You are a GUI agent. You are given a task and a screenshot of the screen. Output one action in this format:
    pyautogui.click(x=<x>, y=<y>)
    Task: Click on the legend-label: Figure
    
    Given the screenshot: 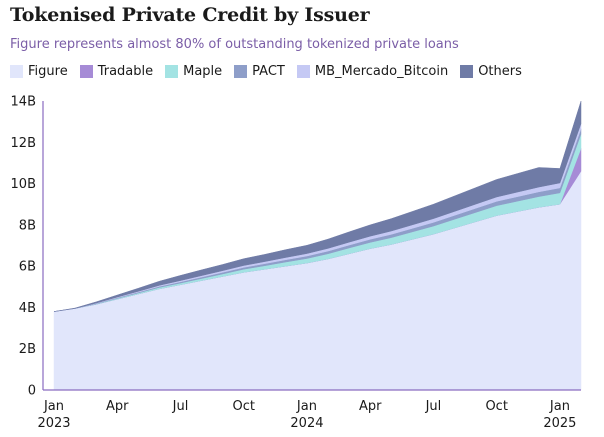 What is the action you would take?
    pyautogui.click(x=48, y=71)
    